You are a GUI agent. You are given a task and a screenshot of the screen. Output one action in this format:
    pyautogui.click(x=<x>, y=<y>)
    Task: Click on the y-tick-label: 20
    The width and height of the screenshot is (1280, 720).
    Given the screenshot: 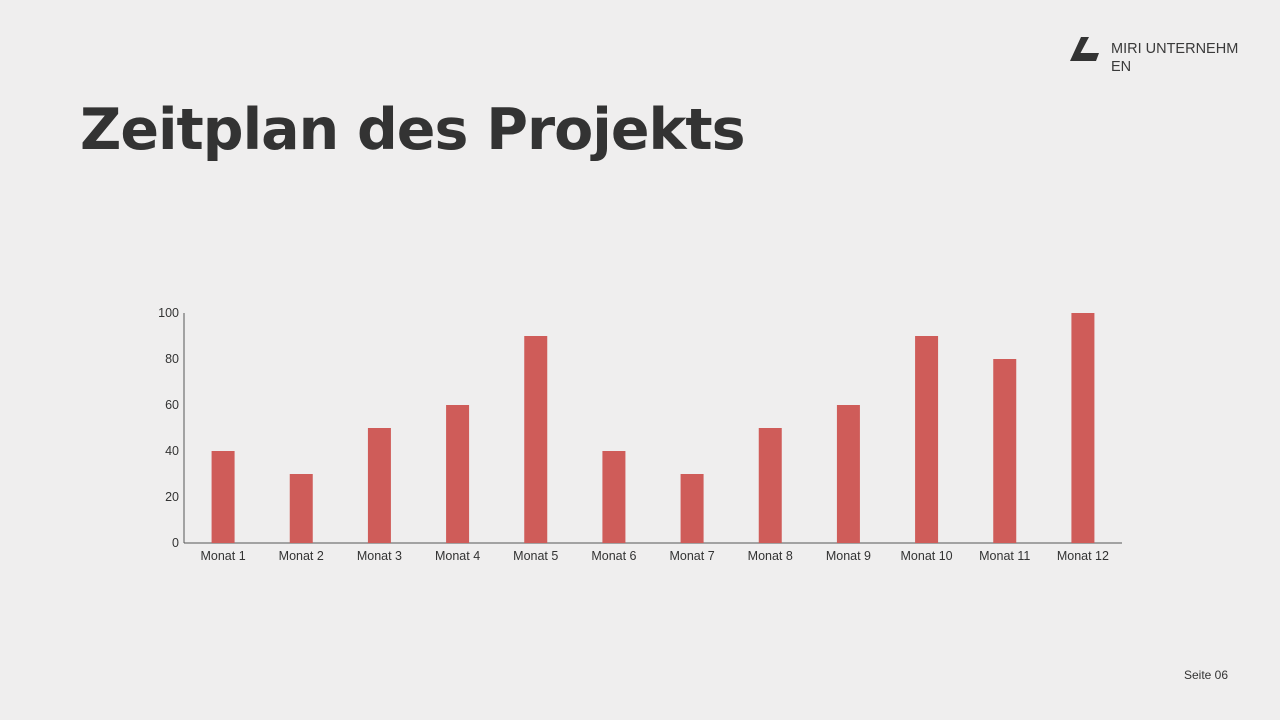 What is the action you would take?
    pyautogui.click(x=172, y=497)
    